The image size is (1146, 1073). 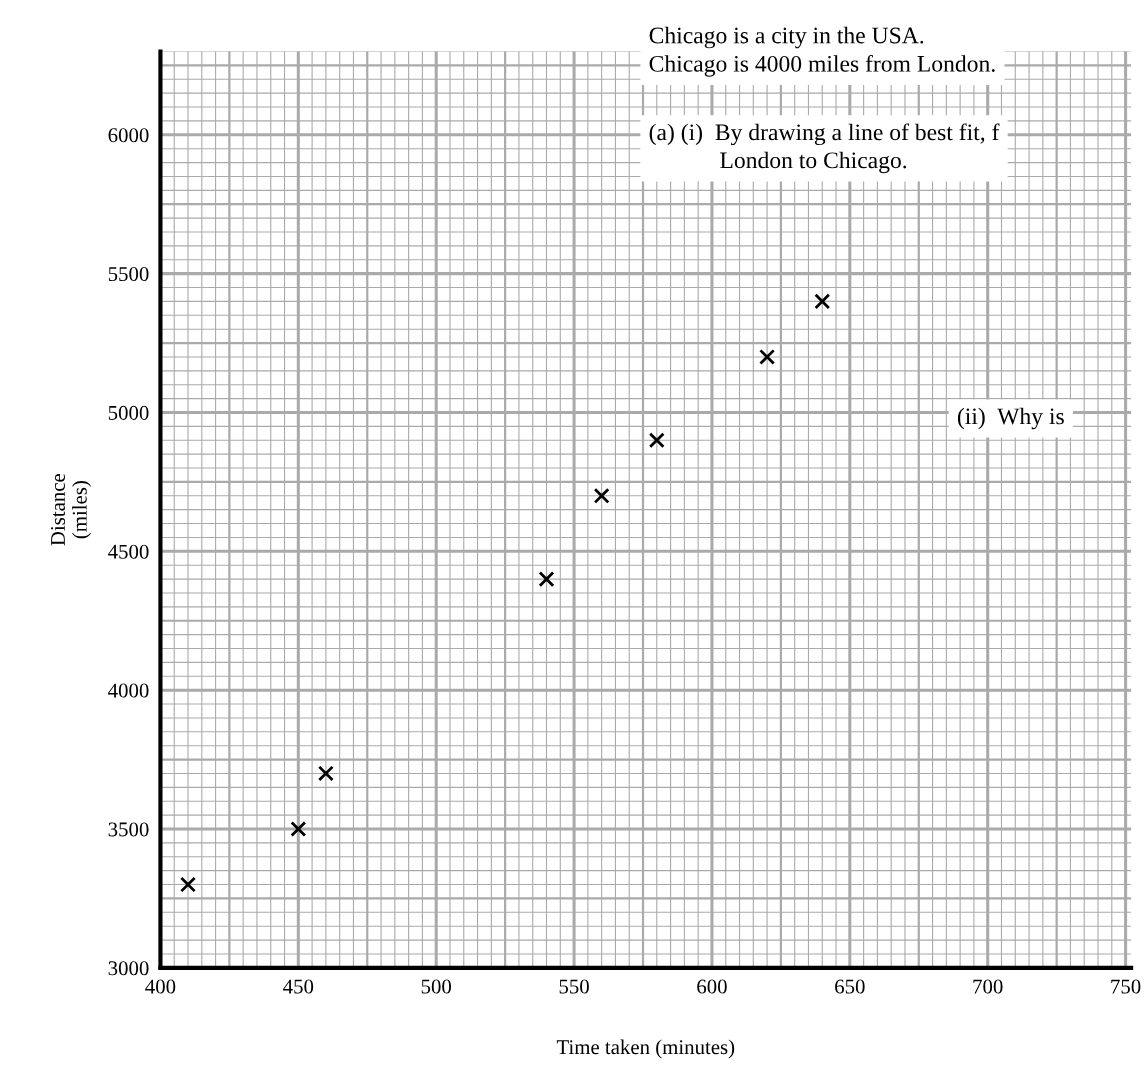 I want to click on x-tick-label: 400, so click(x=160, y=986).